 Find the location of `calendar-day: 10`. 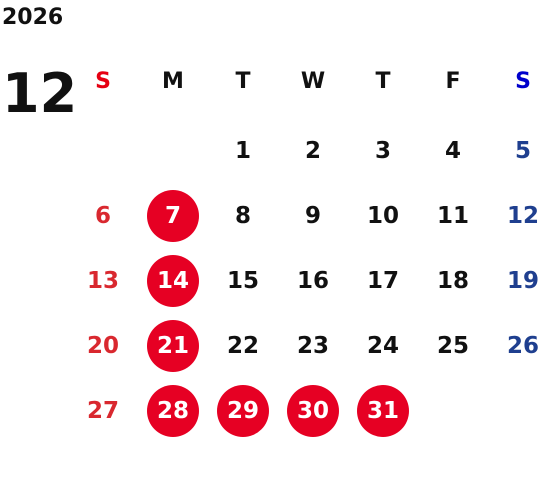

calendar-day: 10 is located at coordinates (382, 216).